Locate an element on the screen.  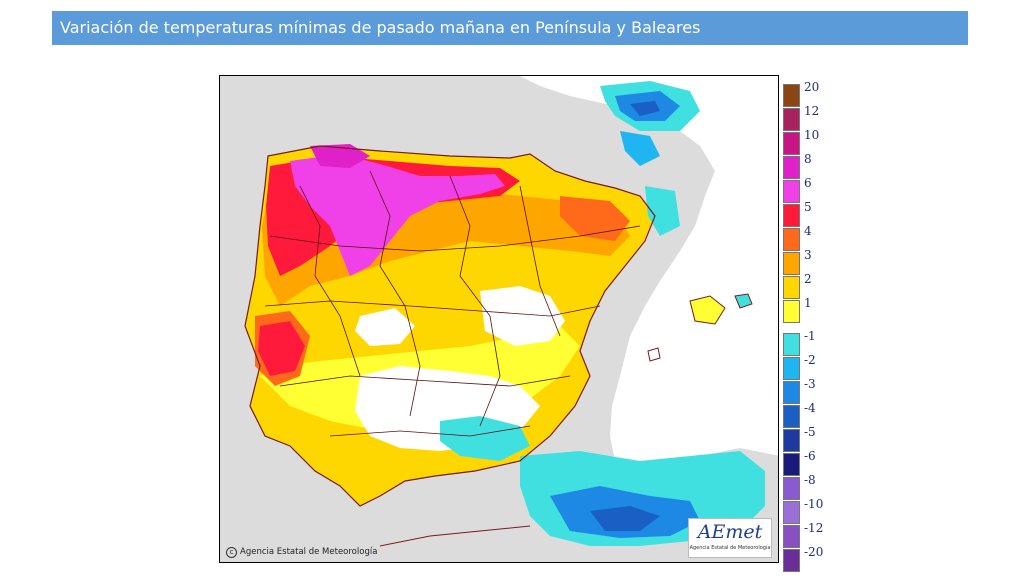
legend-label: -3 is located at coordinates (810, 384).